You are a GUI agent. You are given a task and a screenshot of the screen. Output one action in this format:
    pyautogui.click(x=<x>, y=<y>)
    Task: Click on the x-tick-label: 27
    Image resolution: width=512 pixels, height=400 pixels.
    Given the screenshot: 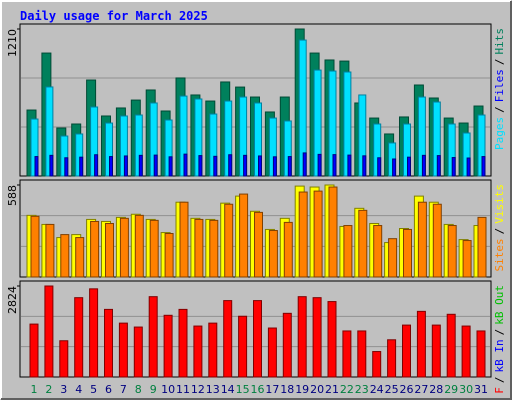 What is the action you would take?
    pyautogui.click(x=421, y=389)
    